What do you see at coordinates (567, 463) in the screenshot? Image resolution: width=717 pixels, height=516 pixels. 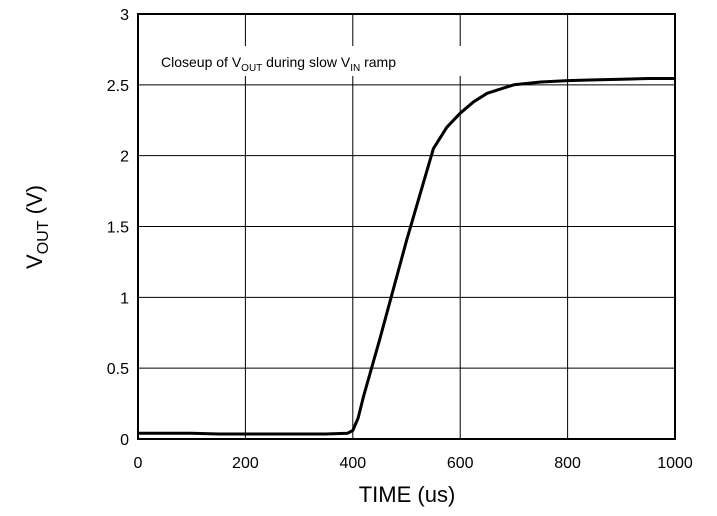 I see `x-tick-label: 800` at bounding box center [567, 463].